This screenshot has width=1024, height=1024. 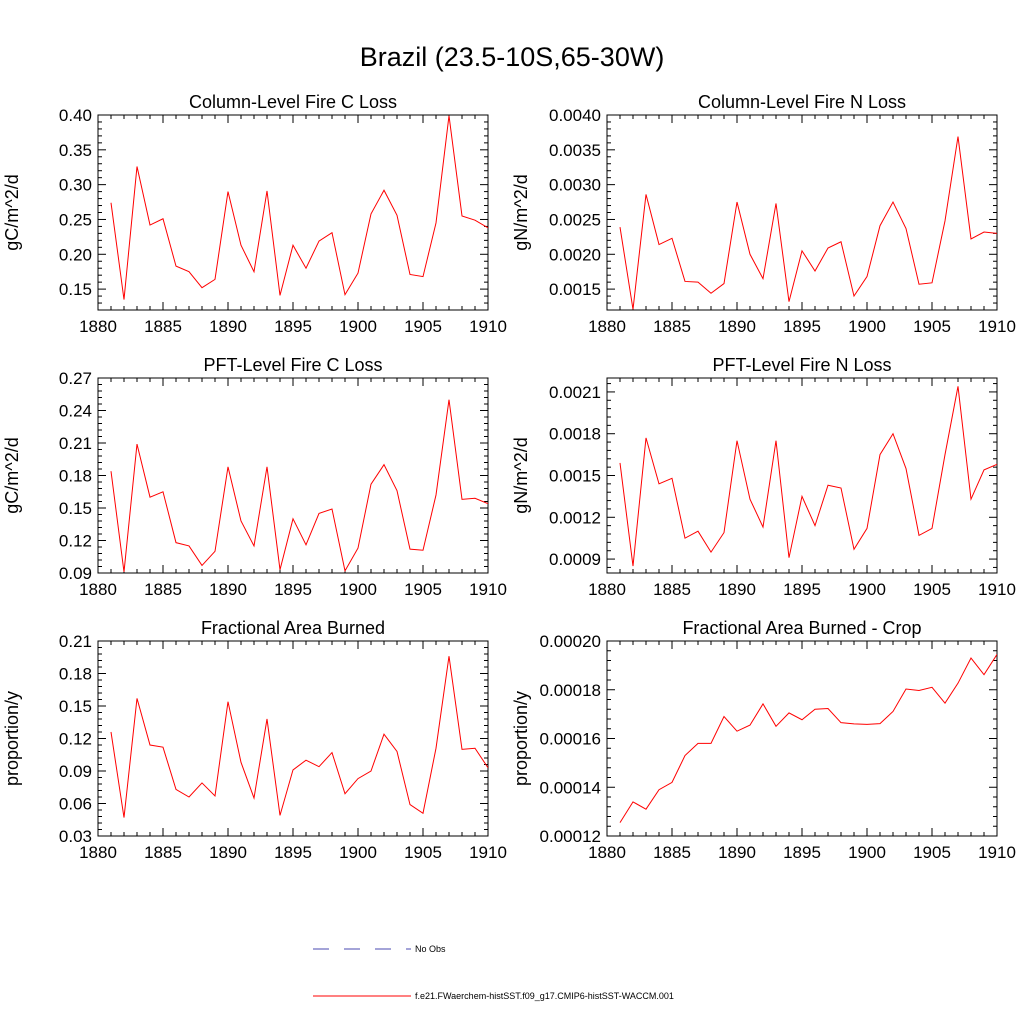 I want to click on y-tick-label: 0.0012, so click(x=575, y=517).